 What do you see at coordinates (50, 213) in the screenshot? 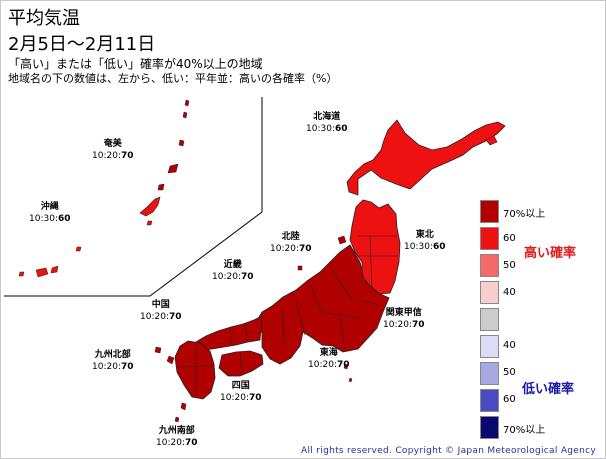
I see `region-label-okinawa: 沖縄 10:30:60` at bounding box center [50, 213].